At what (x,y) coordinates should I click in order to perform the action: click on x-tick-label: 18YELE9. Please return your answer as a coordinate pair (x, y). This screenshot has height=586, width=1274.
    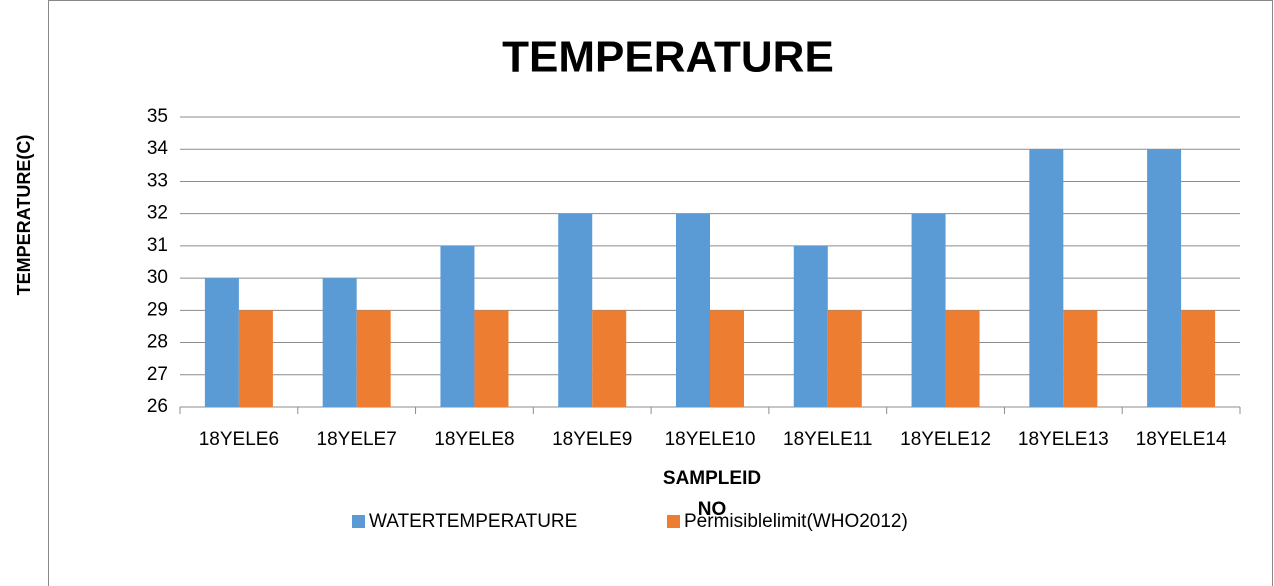
    Looking at the image, I should click on (592, 439).